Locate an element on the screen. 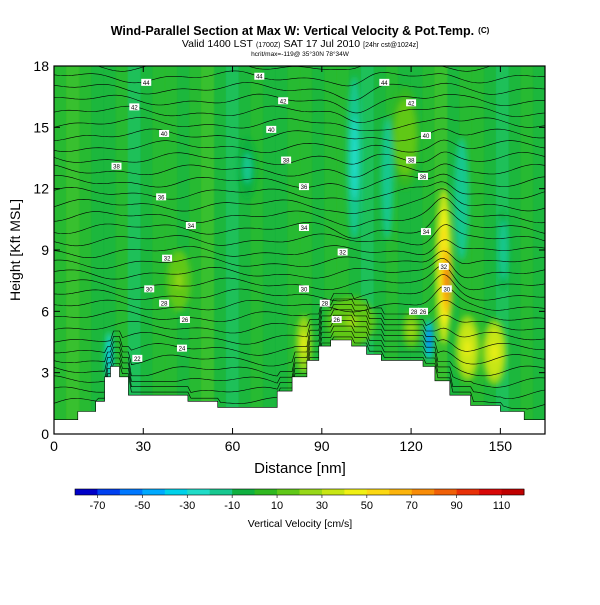  isentrope-label-text: 26 is located at coordinates (336, 321).